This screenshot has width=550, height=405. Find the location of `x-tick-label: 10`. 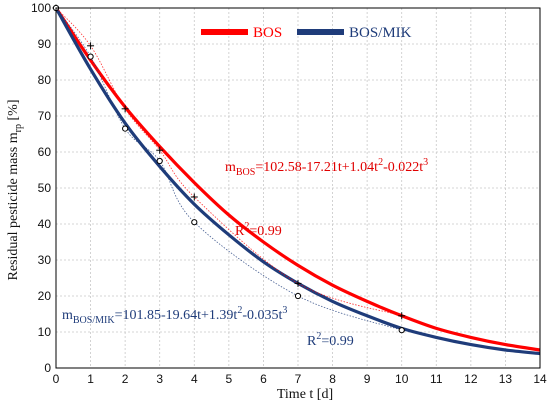

x-tick-label: 10 is located at coordinates (402, 379).